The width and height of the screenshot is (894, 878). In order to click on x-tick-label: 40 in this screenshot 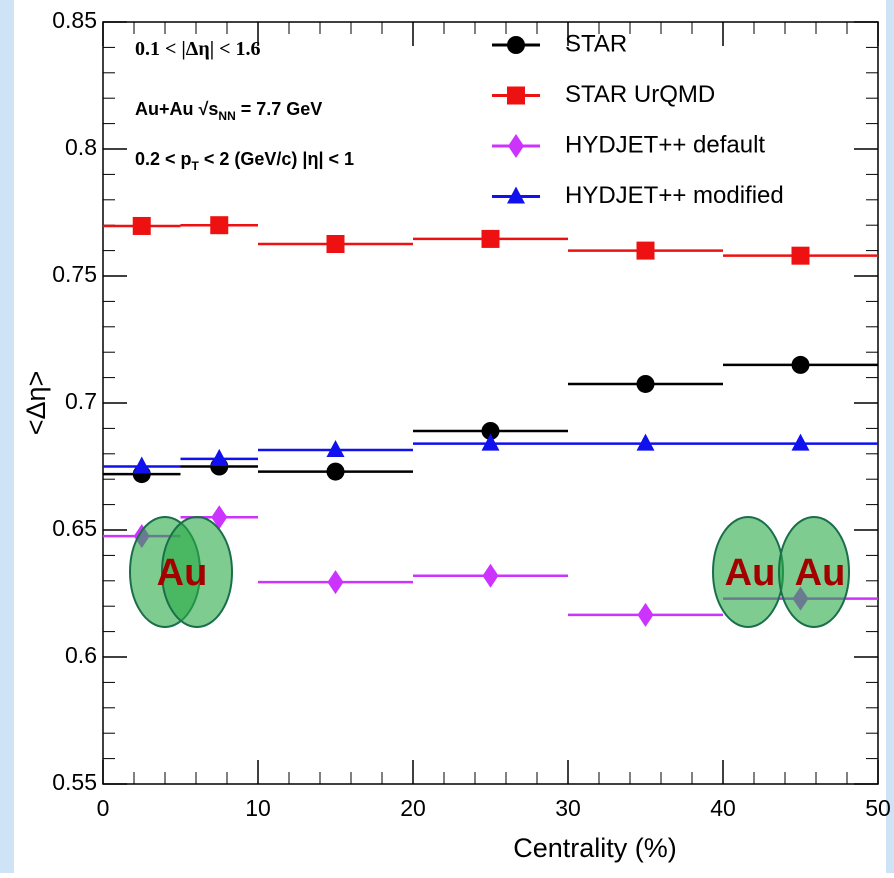, I will do `click(723, 808)`.